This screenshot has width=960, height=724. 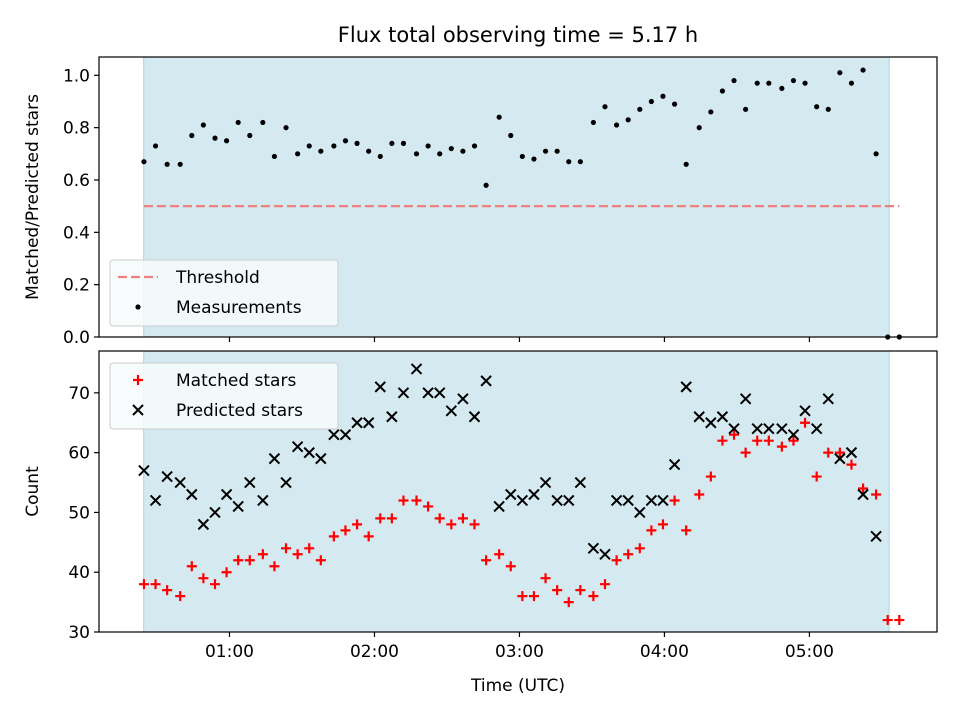 I want to click on x-axis-label: Time (UTC), so click(x=517, y=686).